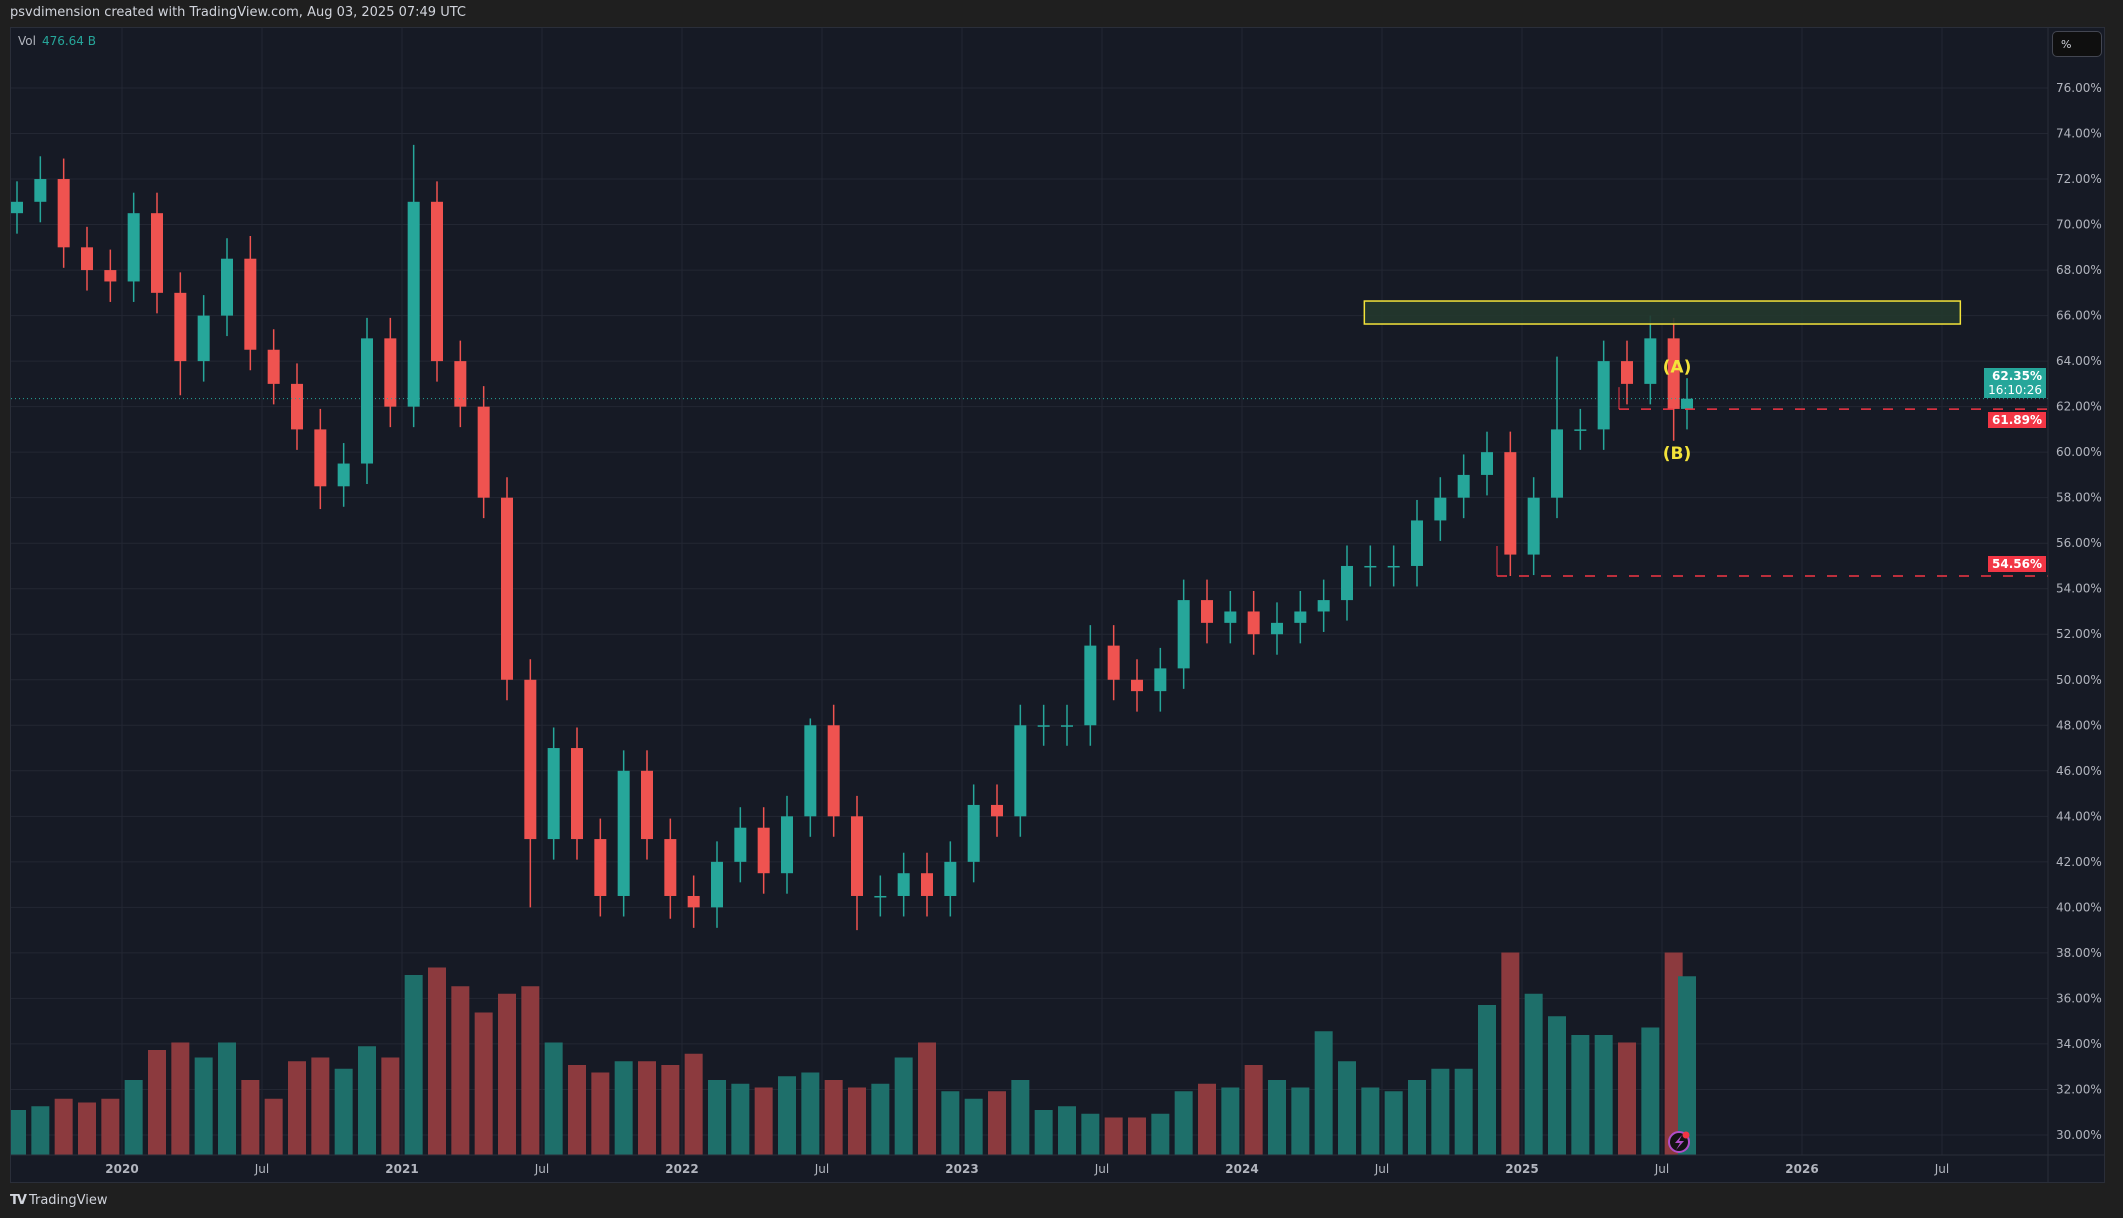 The width and height of the screenshot is (2123, 1218). What do you see at coordinates (2077, 44) in the screenshot?
I see `percent-scale-button: %` at bounding box center [2077, 44].